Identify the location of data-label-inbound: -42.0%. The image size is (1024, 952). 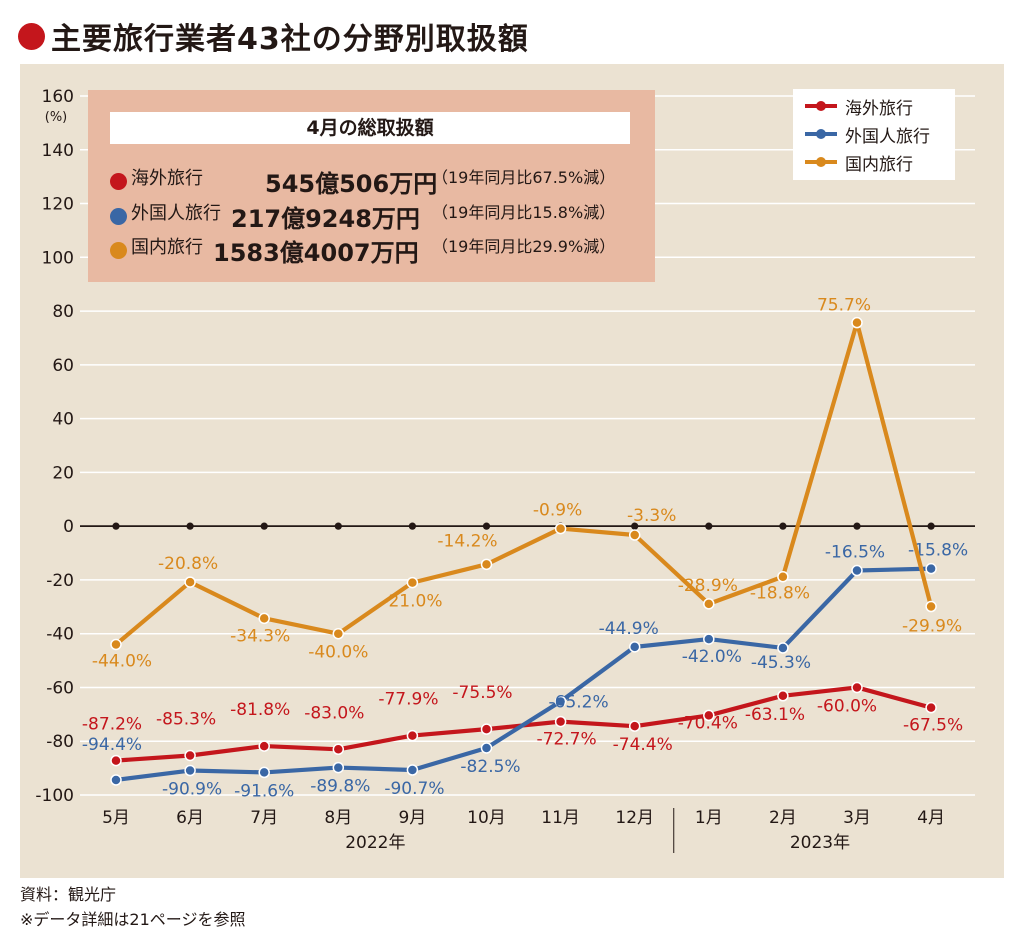
(712, 657).